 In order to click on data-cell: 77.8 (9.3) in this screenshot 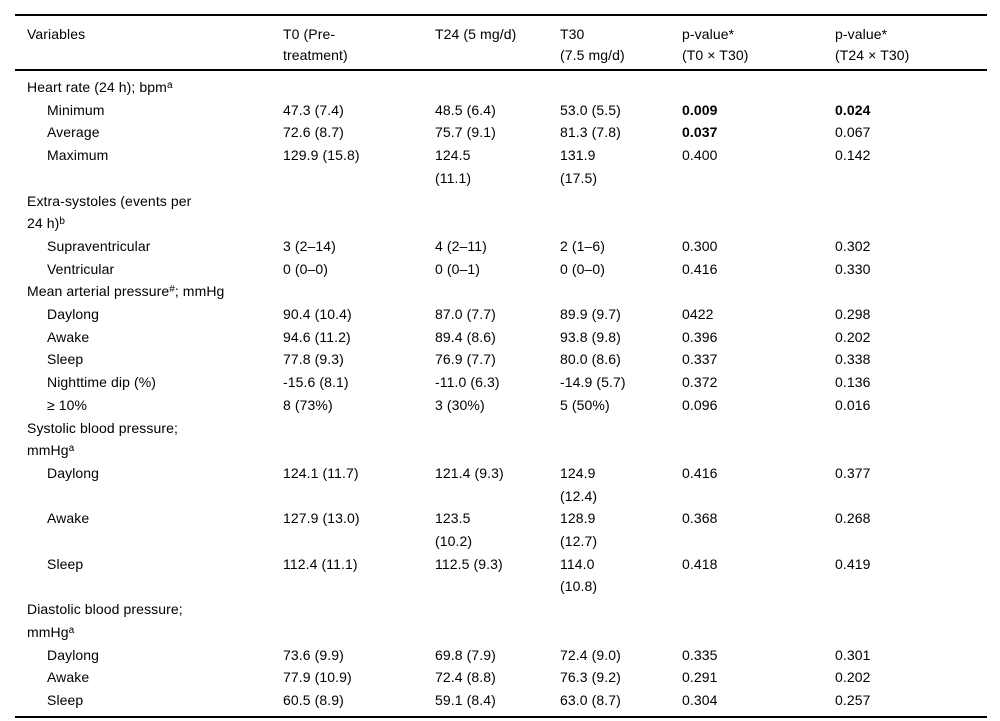, I will do `click(313, 359)`.